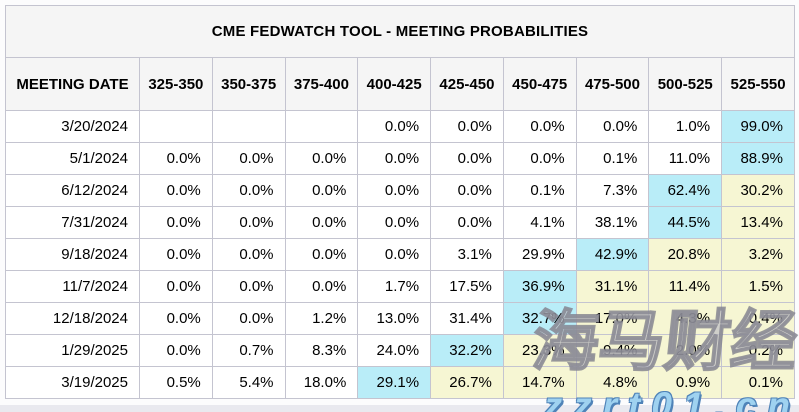 The height and width of the screenshot is (412, 799). Describe the element at coordinates (539, 382) in the screenshot. I see `probability-cell: 14.7%` at that location.